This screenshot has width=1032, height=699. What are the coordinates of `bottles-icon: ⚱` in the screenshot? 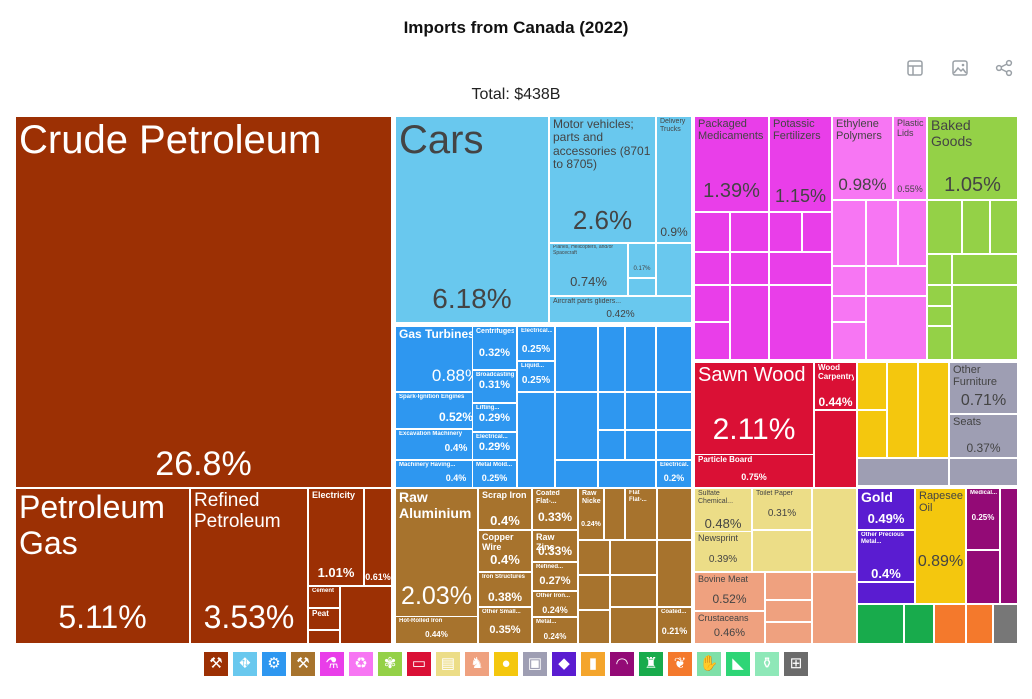 It's located at (767, 664).